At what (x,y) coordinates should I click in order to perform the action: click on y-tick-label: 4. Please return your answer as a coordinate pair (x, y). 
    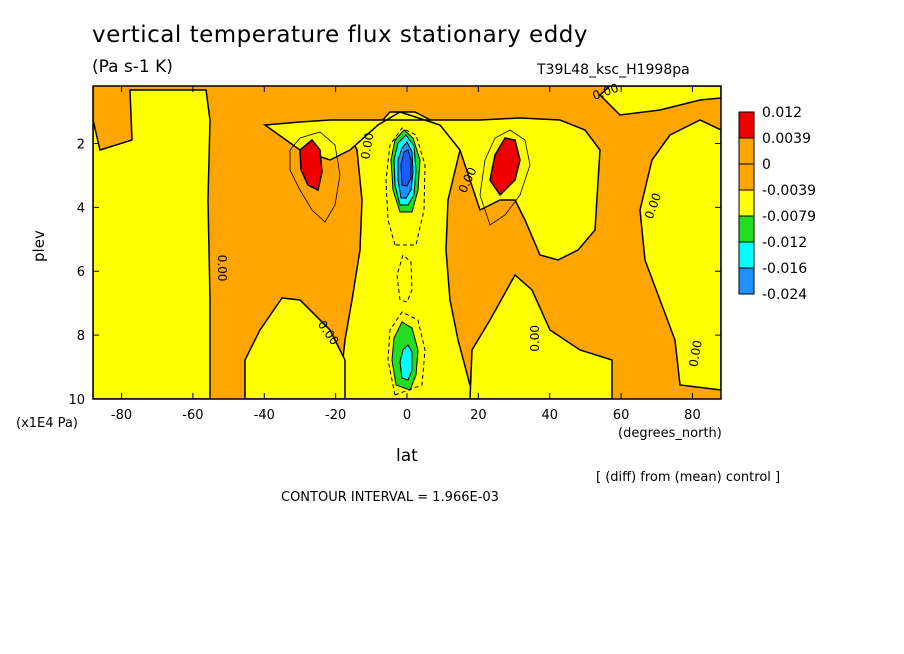
    Looking at the image, I should click on (81, 208).